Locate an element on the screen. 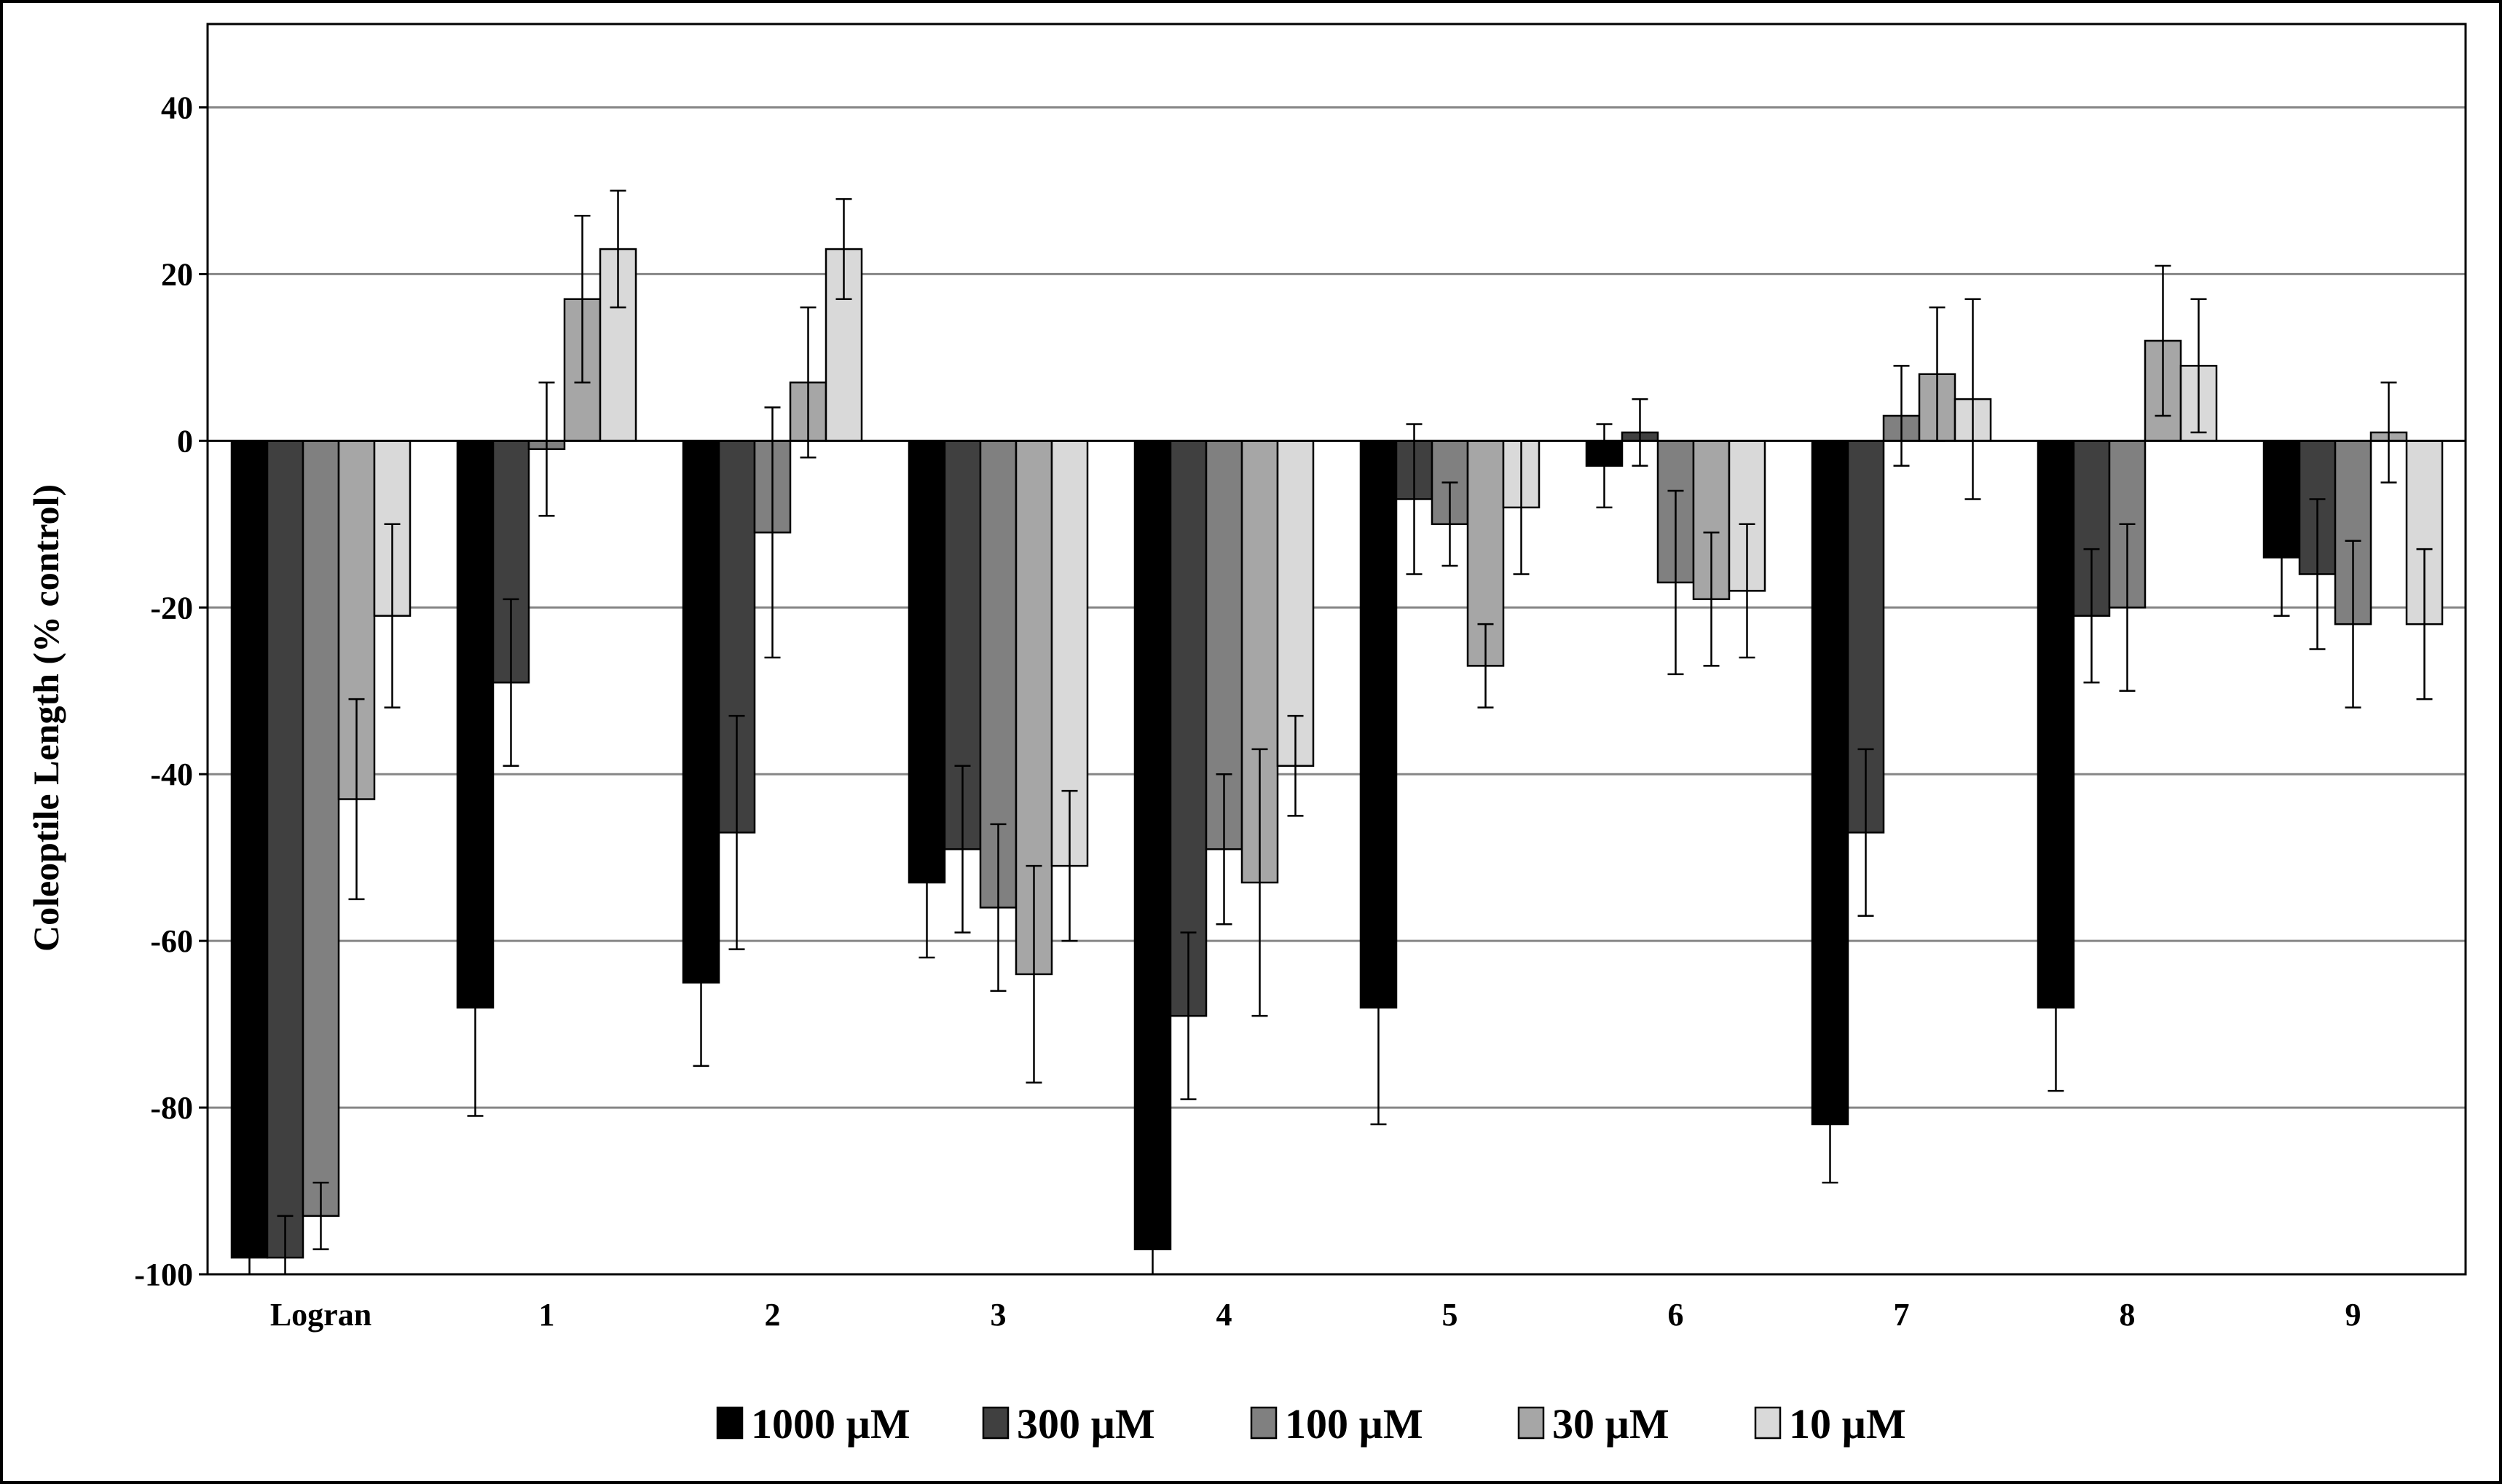 The image size is (2502, 1484). legend: 1000 µM 300 µM 100 µM 30 µM 10 µM is located at coordinates (1311, 1424).